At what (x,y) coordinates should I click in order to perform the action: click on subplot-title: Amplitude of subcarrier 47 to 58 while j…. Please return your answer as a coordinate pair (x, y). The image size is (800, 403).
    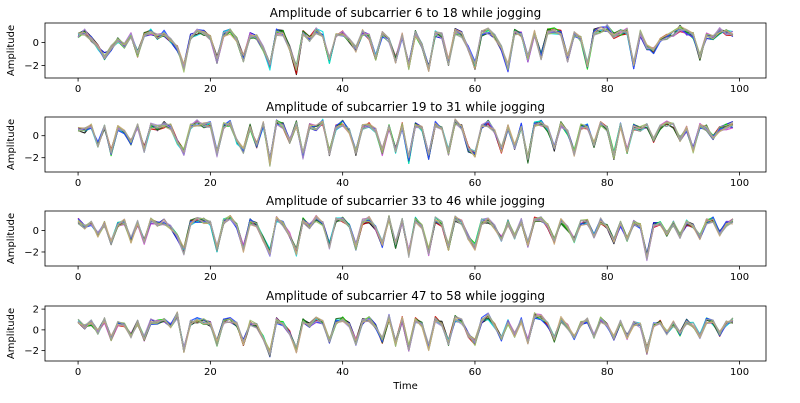
    Looking at the image, I should click on (405, 296).